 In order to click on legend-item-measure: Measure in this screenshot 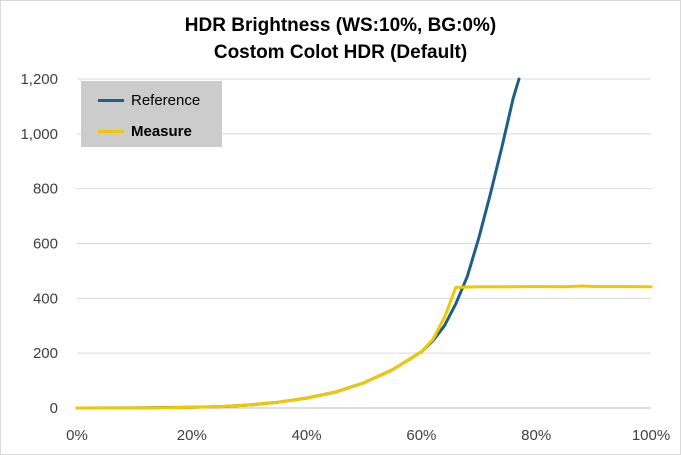, I will do `click(145, 131)`.